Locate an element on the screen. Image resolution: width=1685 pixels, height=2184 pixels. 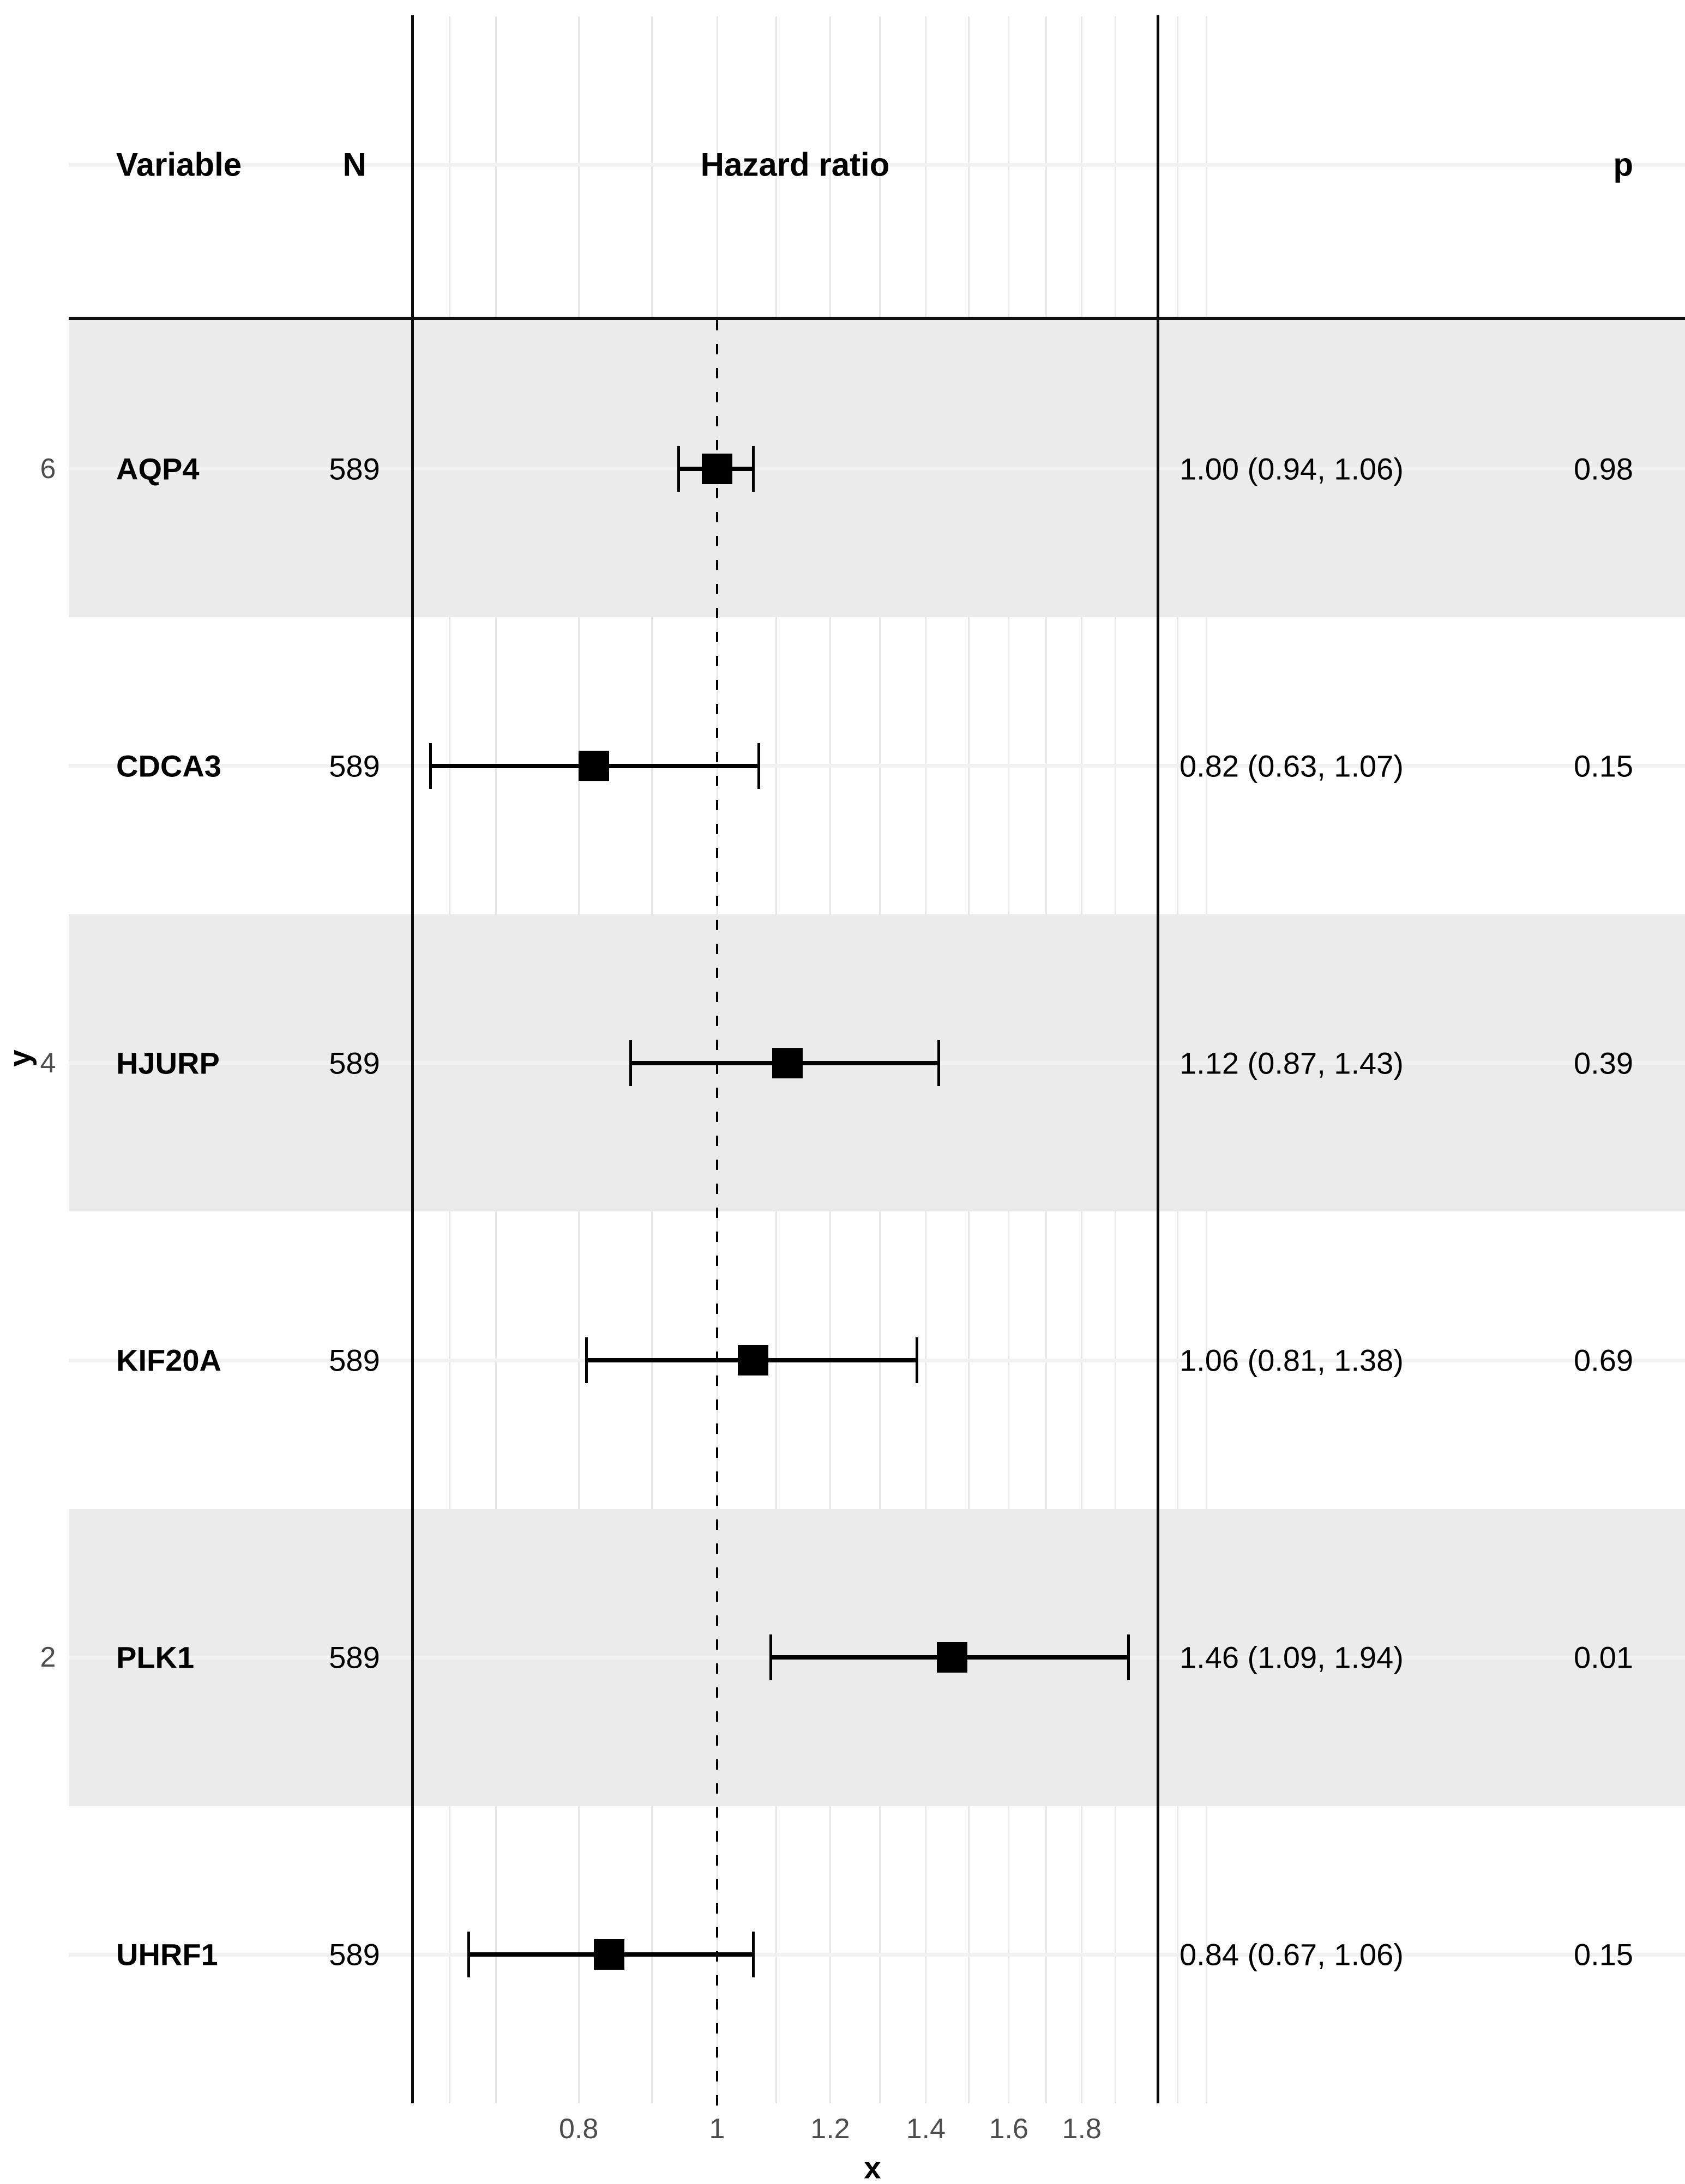
estimate-value: 1.12 (0.87, 1.43) is located at coordinates (1292, 1063).